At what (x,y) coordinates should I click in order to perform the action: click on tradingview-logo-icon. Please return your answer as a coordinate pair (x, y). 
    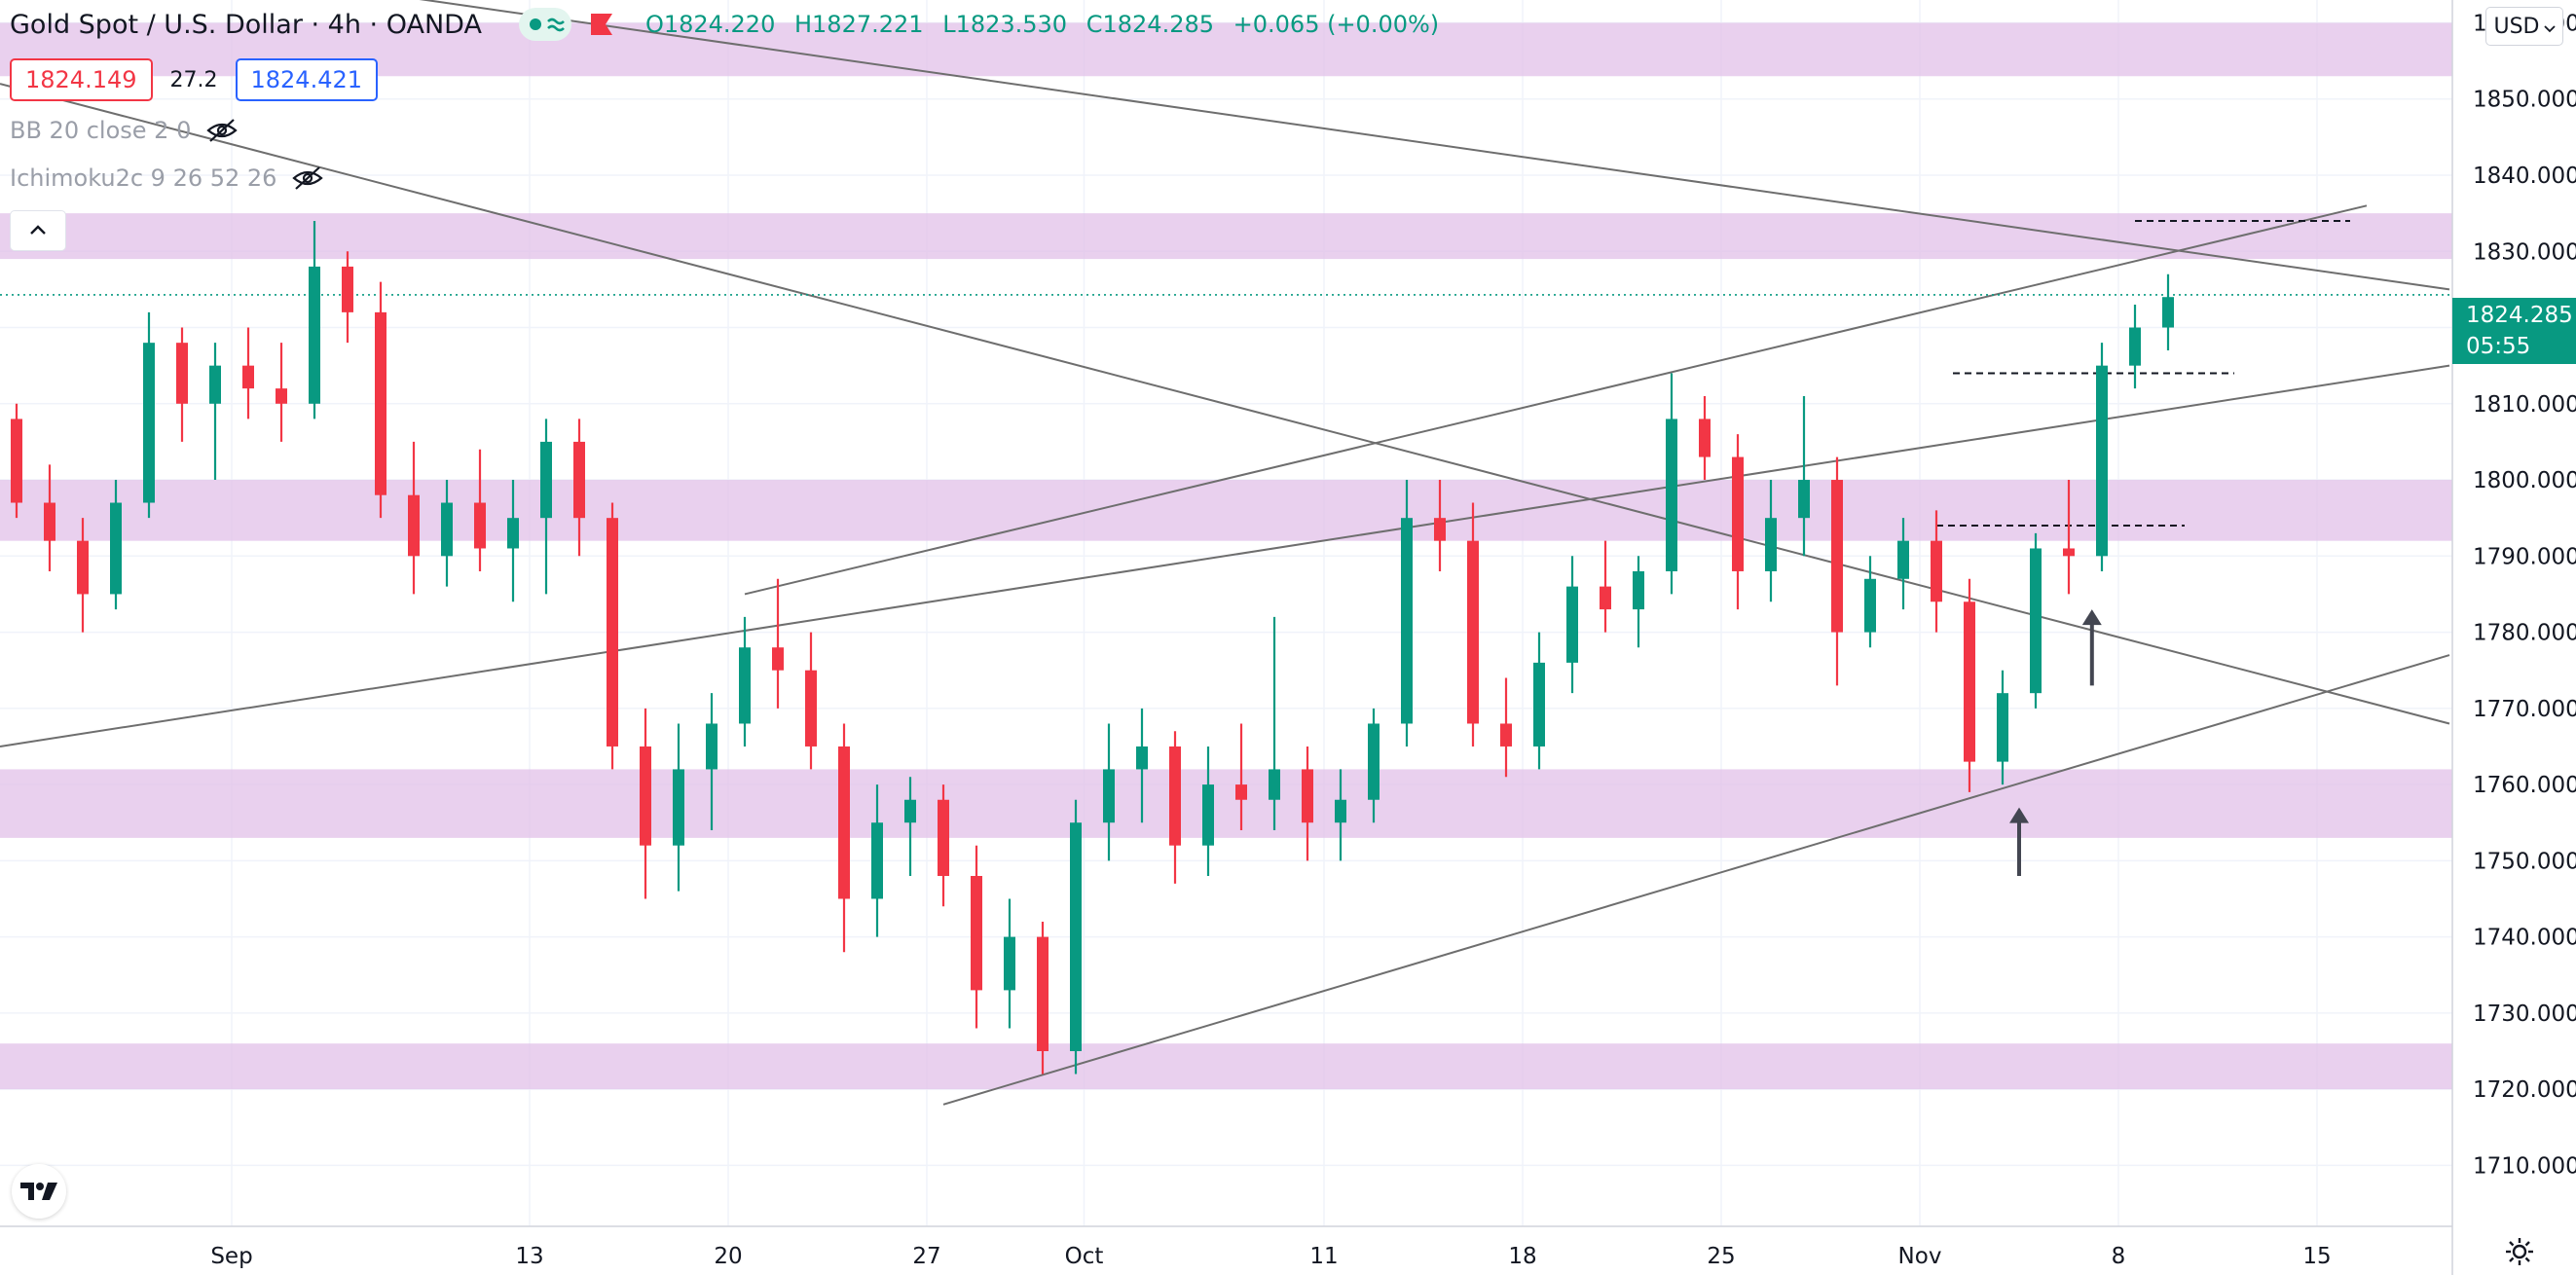
    Looking at the image, I should click on (38, 1191).